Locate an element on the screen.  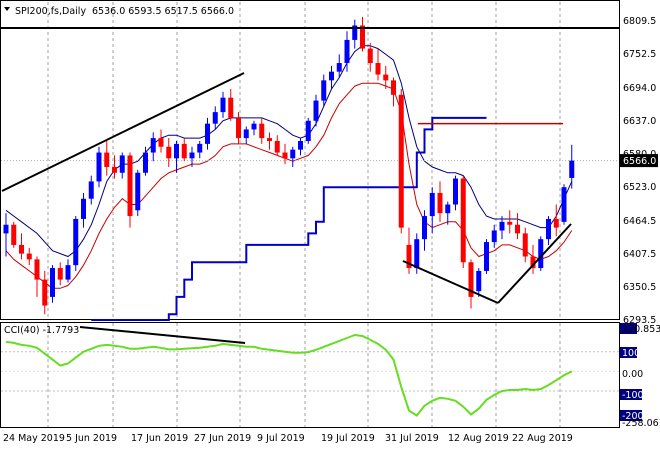
x-tick-label: 19 Jul 2019 is located at coordinates (348, 438).